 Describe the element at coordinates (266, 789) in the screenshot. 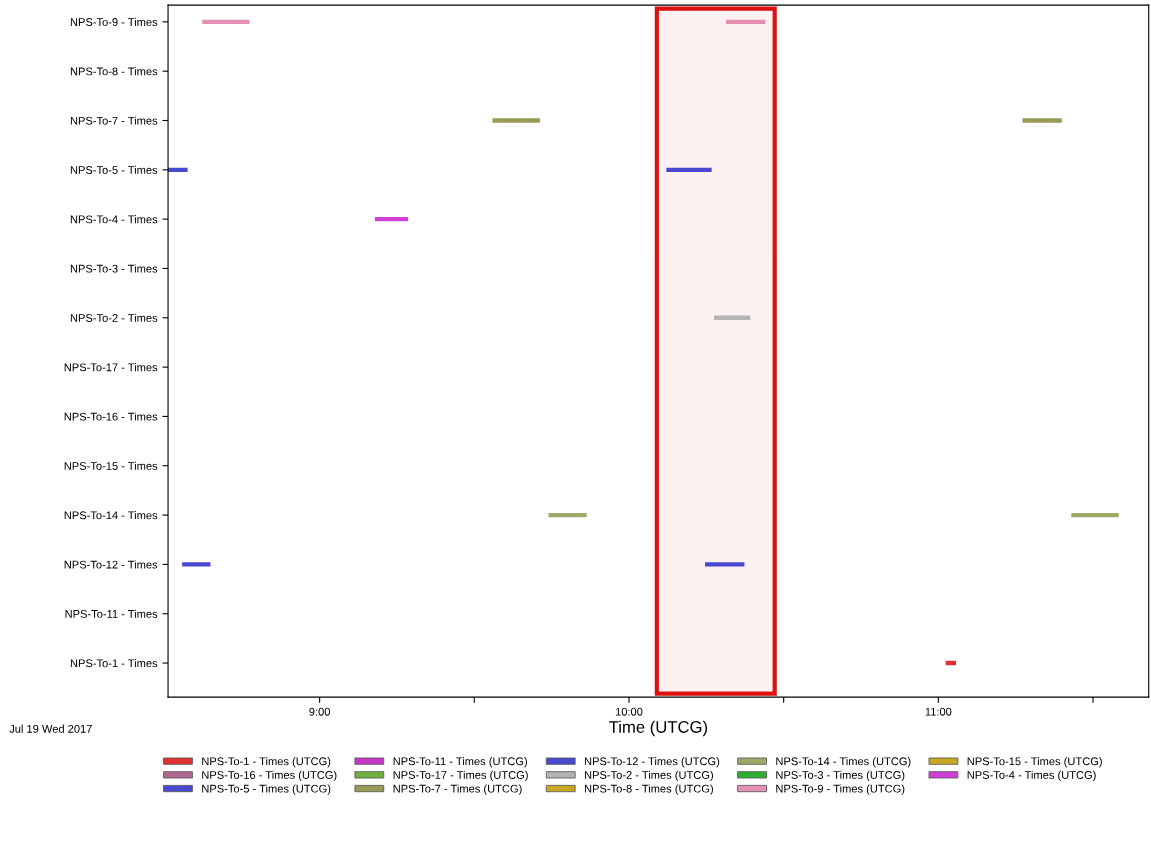

I see `legend-label: NPS-To-5 - Times (UTCG)` at that location.